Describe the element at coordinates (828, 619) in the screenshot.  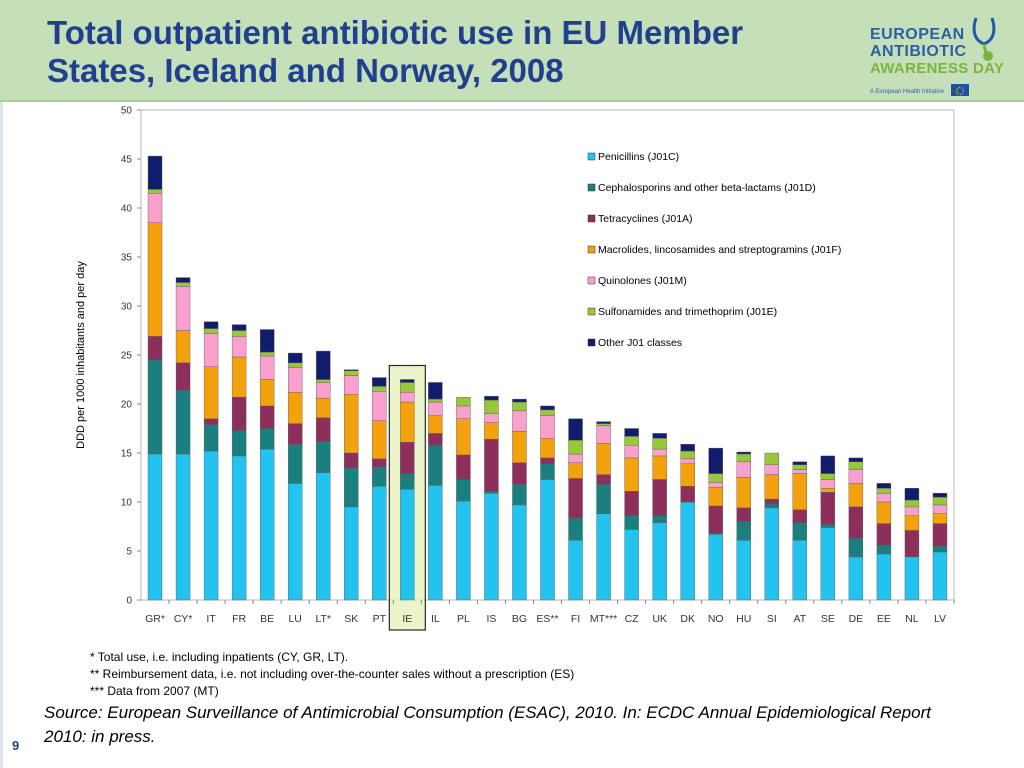
I see `x-tick-label: SE` at that location.